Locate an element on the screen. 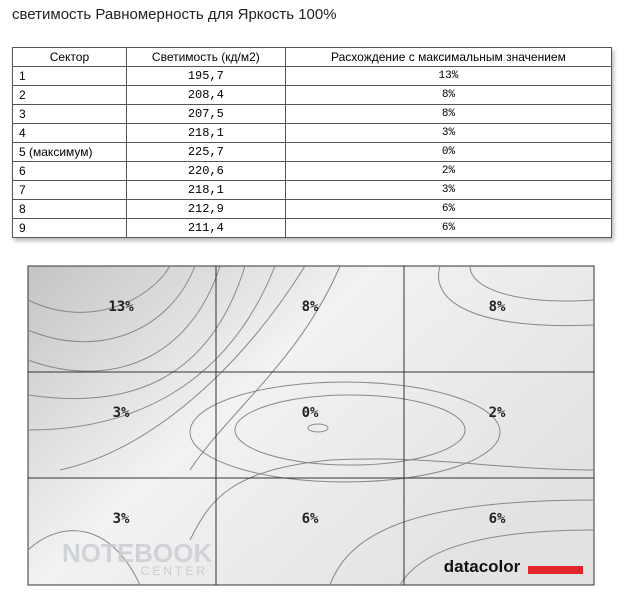 The height and width of the screenshot is (601, 630). cell-deviation: 2% is located at coordinates (497, 413).